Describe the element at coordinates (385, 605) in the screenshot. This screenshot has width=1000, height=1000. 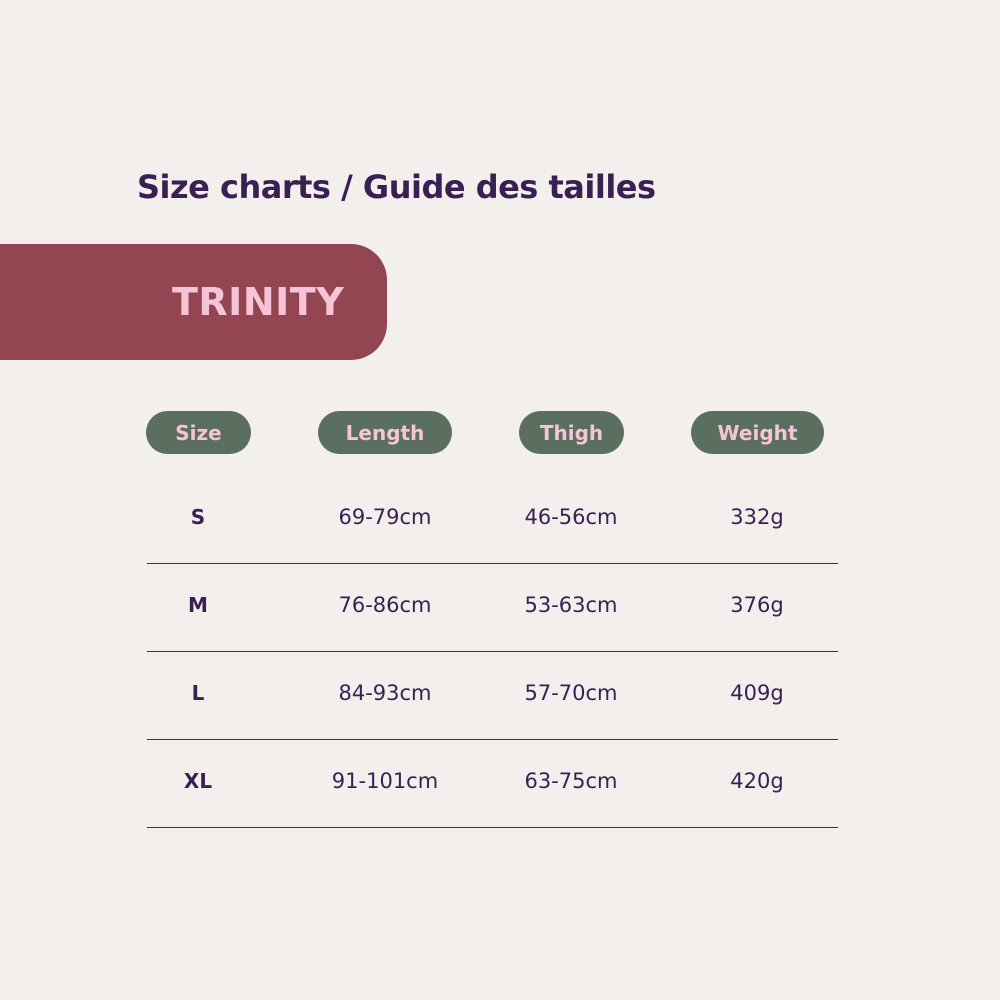
I see `table-cell: 76-86cm` at that location.